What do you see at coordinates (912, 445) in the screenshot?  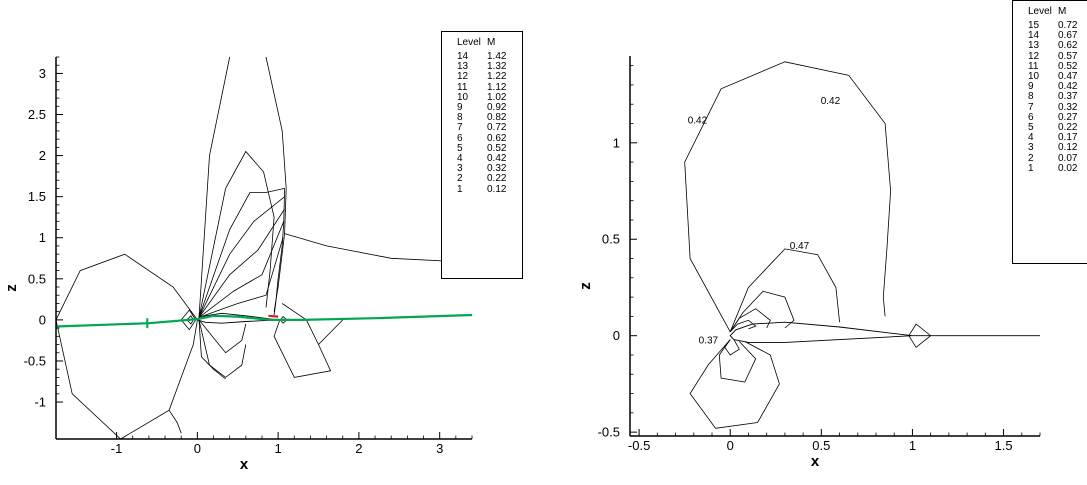 I see `x-tick-label: 1` at bounding box center [912, 445].